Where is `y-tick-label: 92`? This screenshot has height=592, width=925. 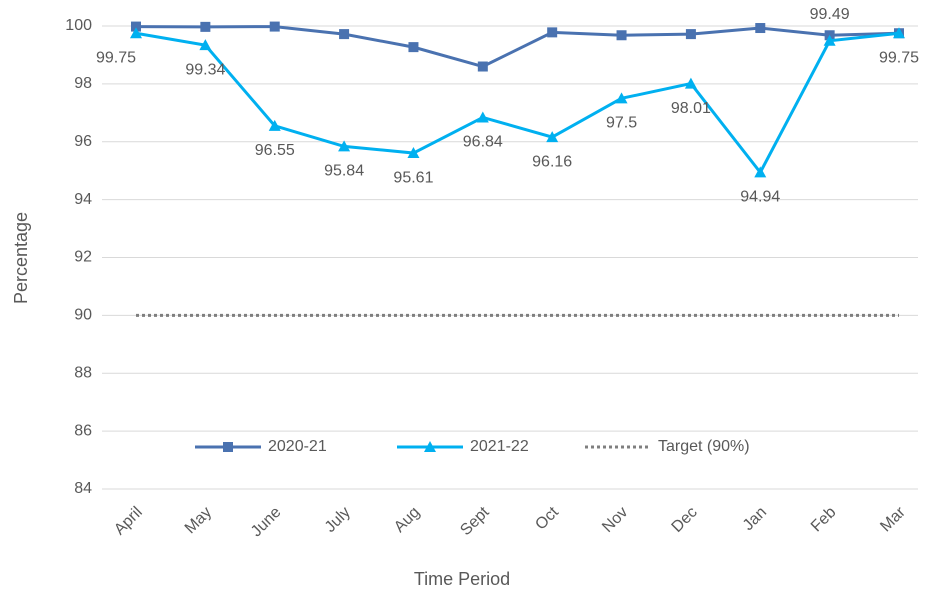
y-tick-label: 92 is located at coordinates (83, 257).